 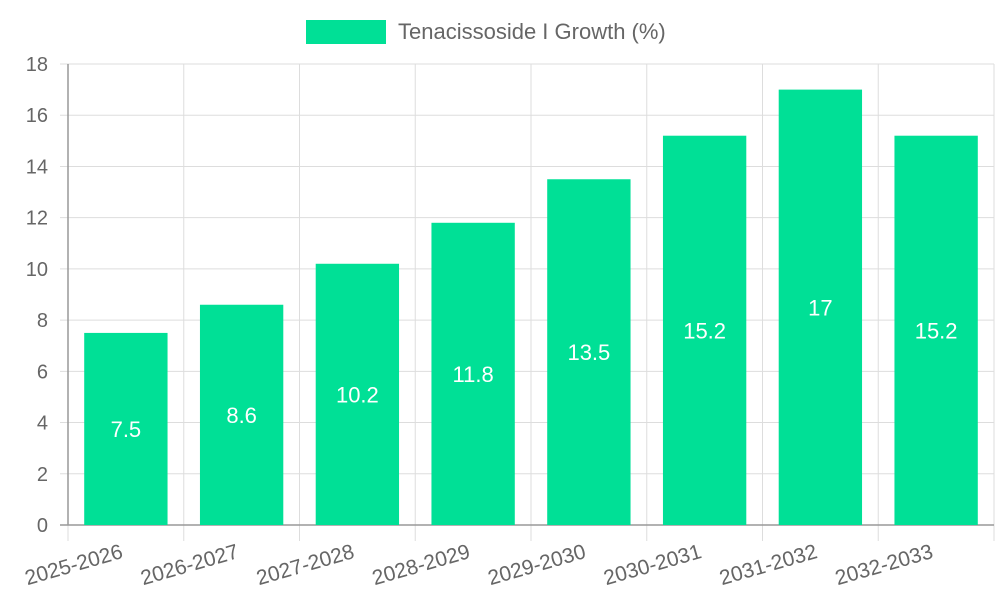 I want to click on y-tick-label: 0, so click(x=42, y=526).